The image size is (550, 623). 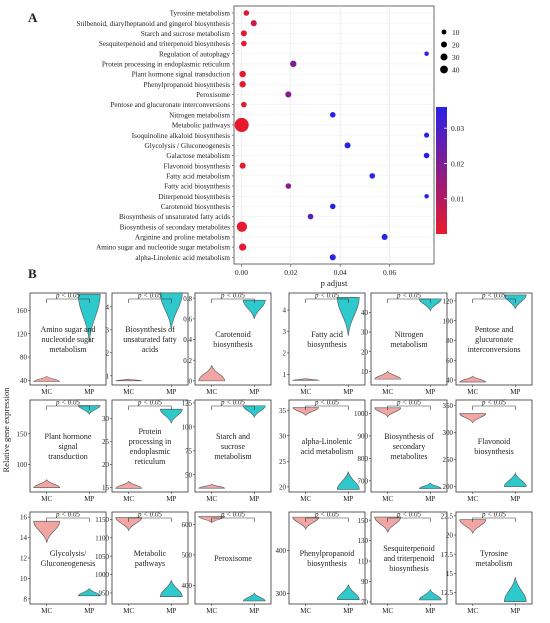 What do you see at coordinates (327, 334) in the screenshot?
I see `subplot-title-line: Fatty acid` at bounding box center [327, 334].